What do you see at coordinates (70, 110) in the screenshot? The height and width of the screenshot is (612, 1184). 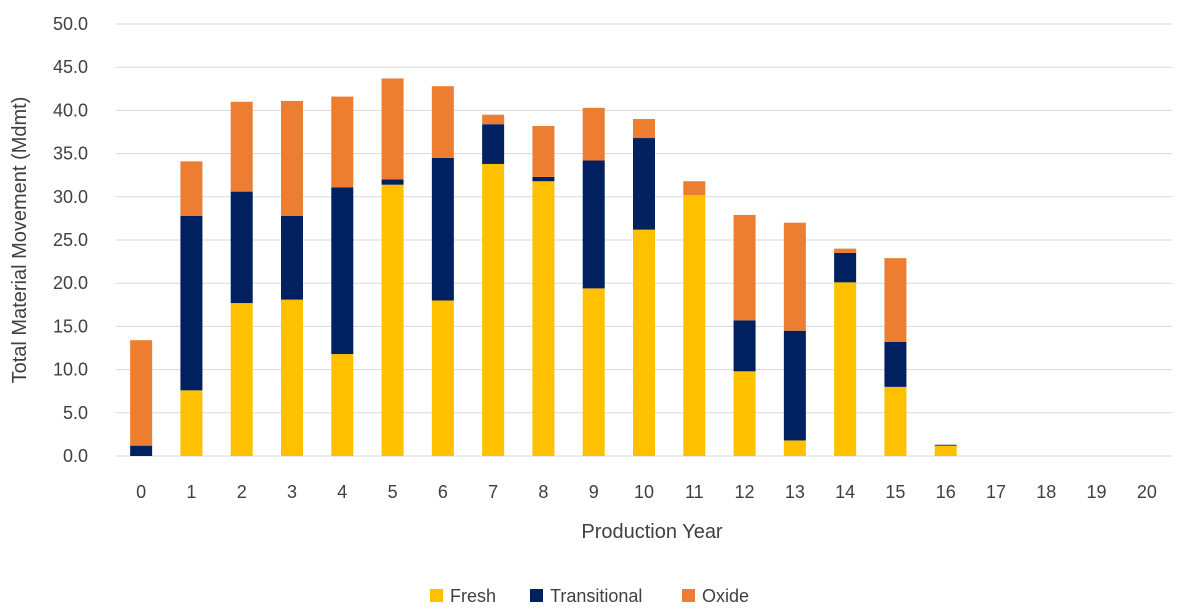 I see `y-tick-label: 40.0` at bounding box center [70, 110].